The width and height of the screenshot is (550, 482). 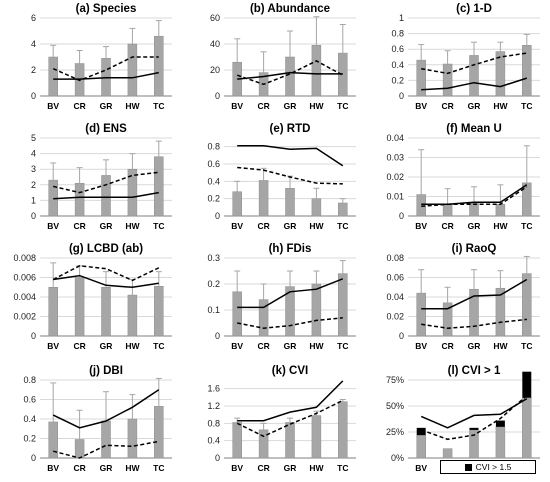 What do you see at coordinates (395, 278) in the screenshot?
I see `y-tick-label: 0.06` at bounding box center [395, 278].